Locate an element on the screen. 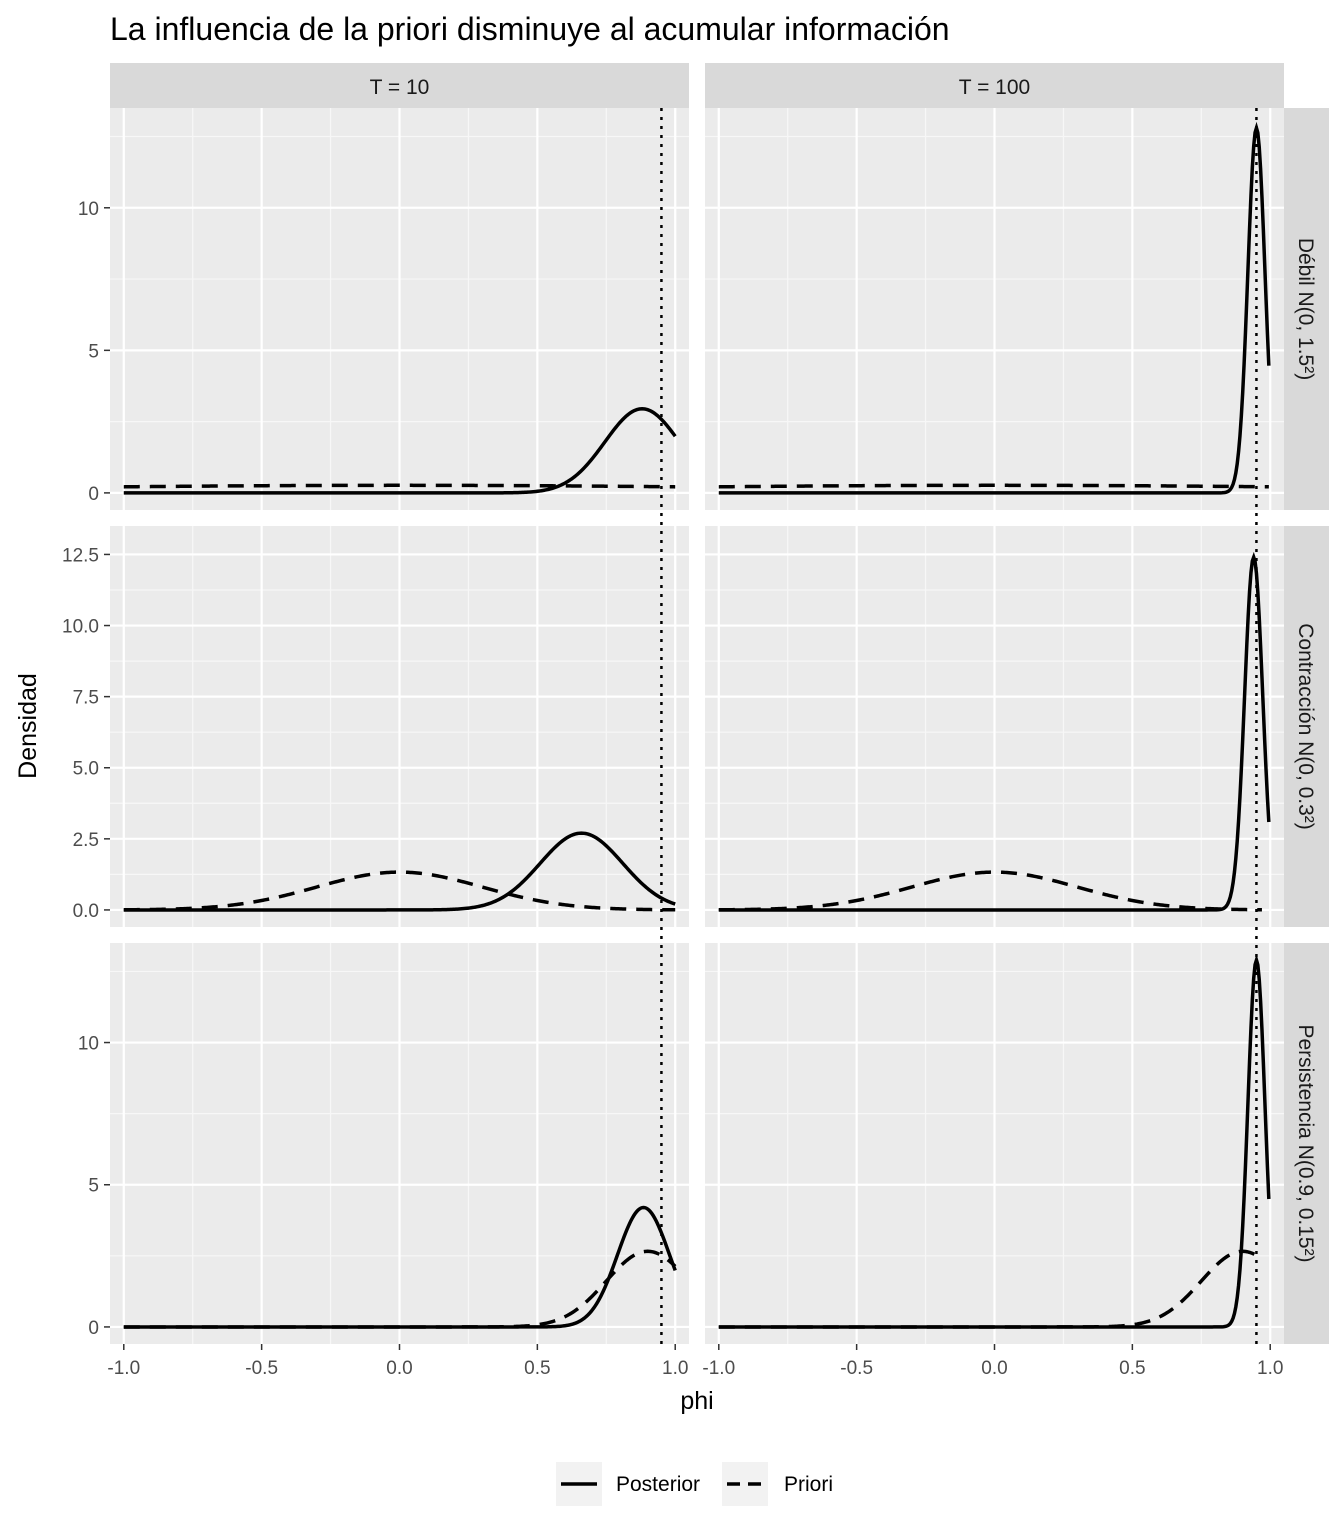 This screenshot has height=1536, width=1344. curves-r1-c1 is located at coordinates (994, 731).